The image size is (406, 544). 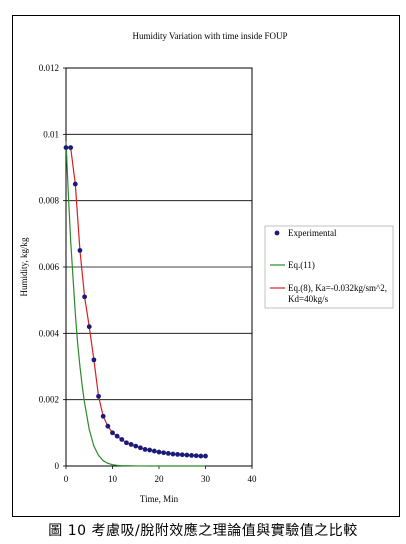 What do you see at coordinates (51, 134) in the screenshot?
I see `y-tick-label: 0.01` at bounding box center [51, 134].